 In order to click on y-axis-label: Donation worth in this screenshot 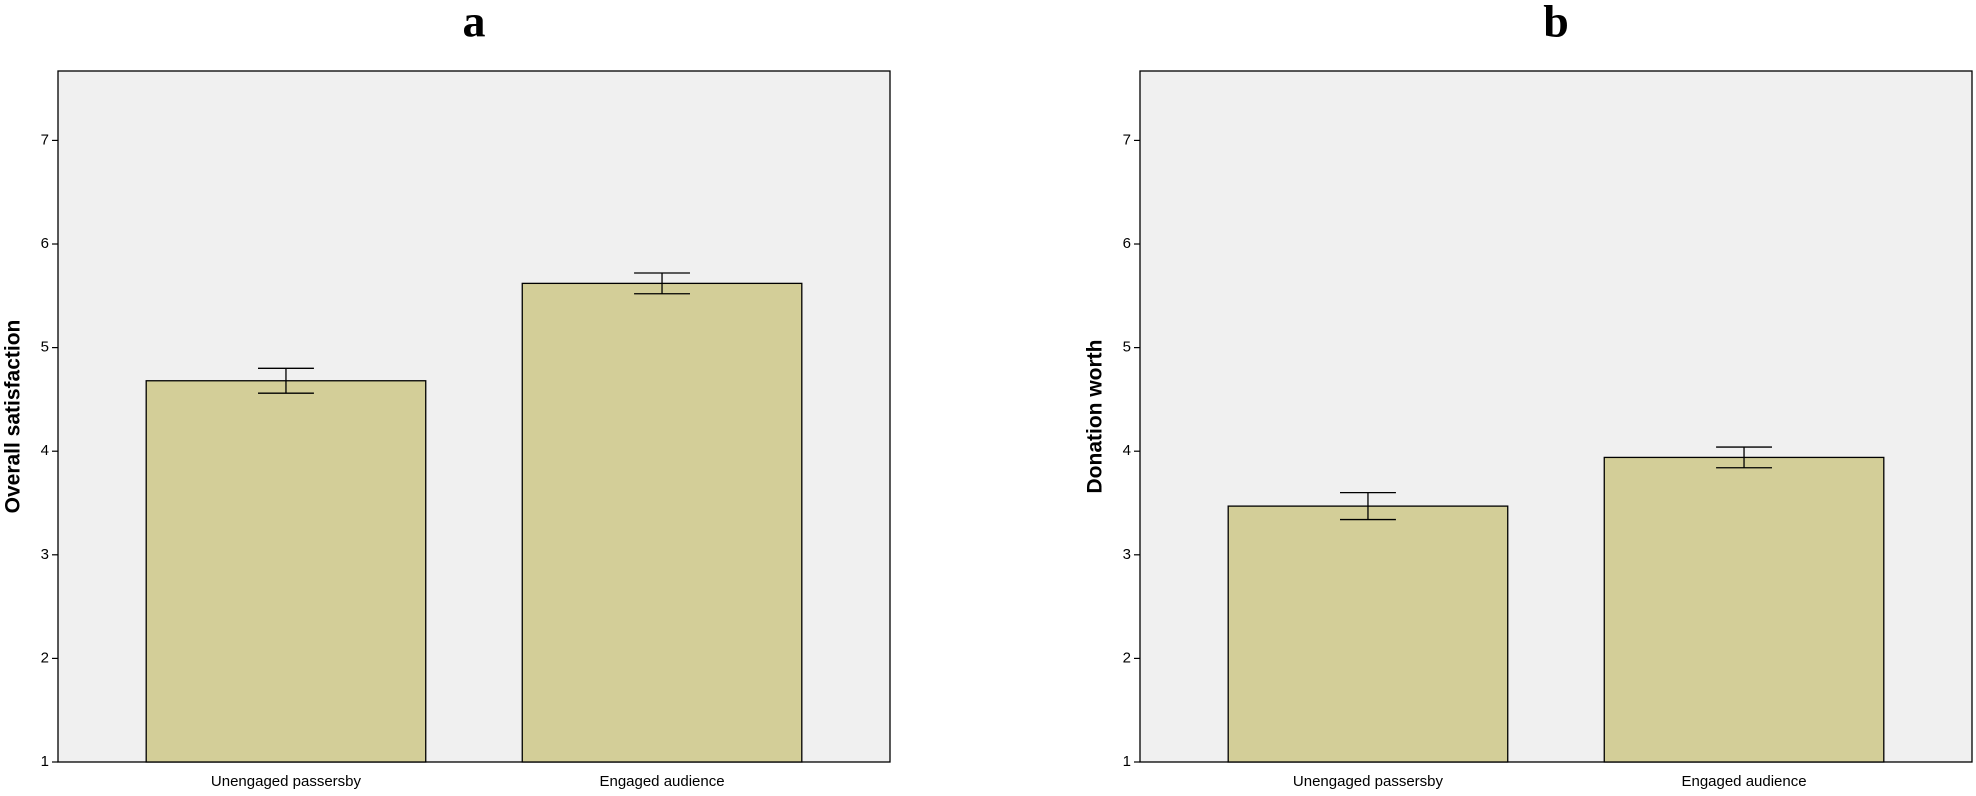, I will do `click(1095, 417)`.